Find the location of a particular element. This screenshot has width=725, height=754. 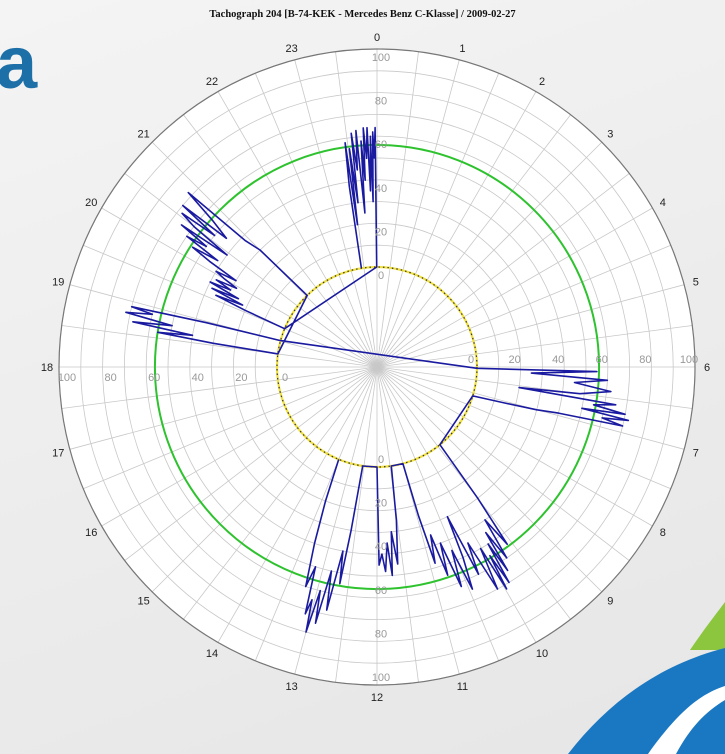

angular-tick-label: 16 is located at coordinates (91, 533).